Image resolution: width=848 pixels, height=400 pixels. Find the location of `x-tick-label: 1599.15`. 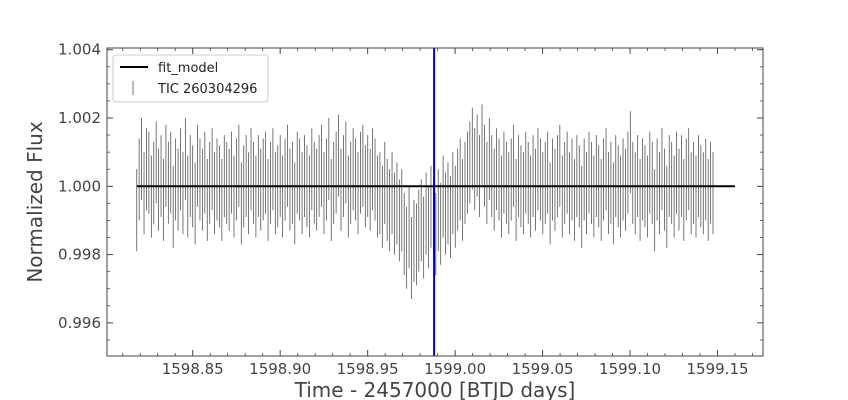

x-tick-label: 1599.15 is located at coordinates (718, 369).